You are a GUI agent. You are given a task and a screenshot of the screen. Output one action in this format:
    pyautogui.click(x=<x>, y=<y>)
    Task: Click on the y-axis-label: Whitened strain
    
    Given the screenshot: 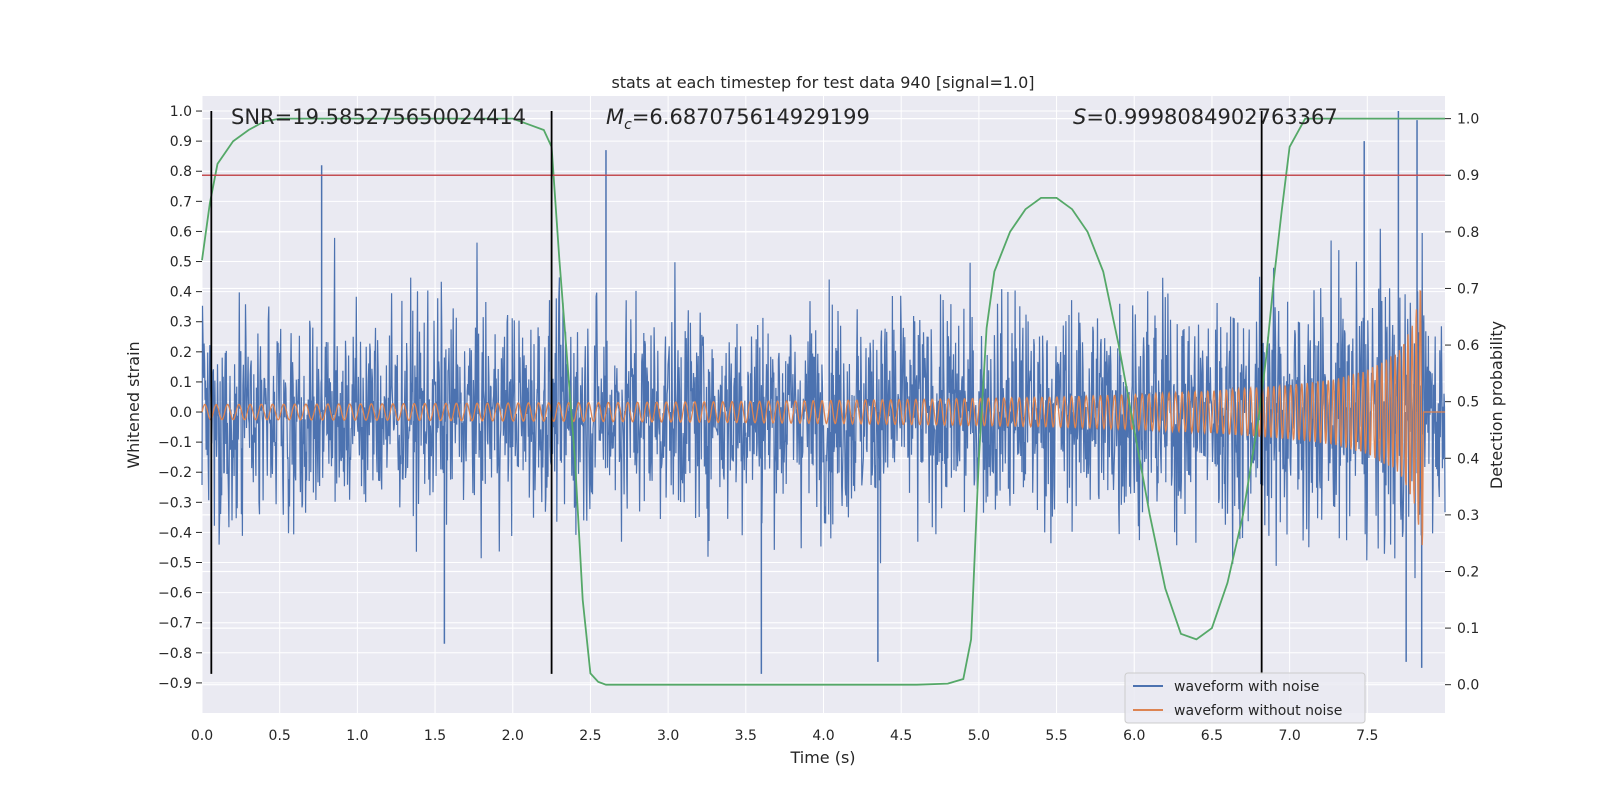 What is the action you would take?
    pyautogui.click(x=133, y=404)
    